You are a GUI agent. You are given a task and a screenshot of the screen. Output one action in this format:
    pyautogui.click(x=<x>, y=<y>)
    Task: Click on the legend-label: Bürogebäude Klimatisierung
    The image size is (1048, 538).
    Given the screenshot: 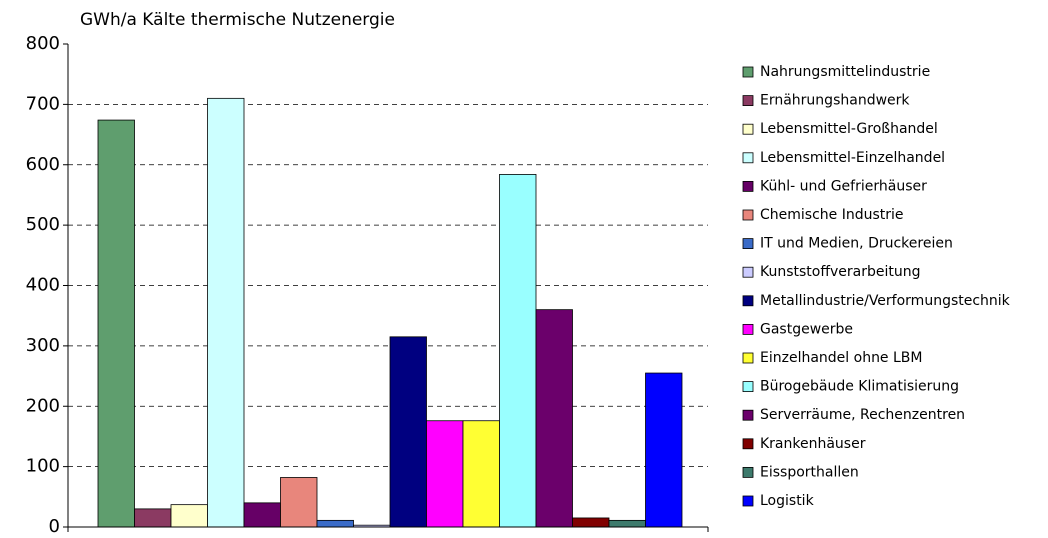 What is the action you would take?
    pyautogui.click(x=859, y=387)
    